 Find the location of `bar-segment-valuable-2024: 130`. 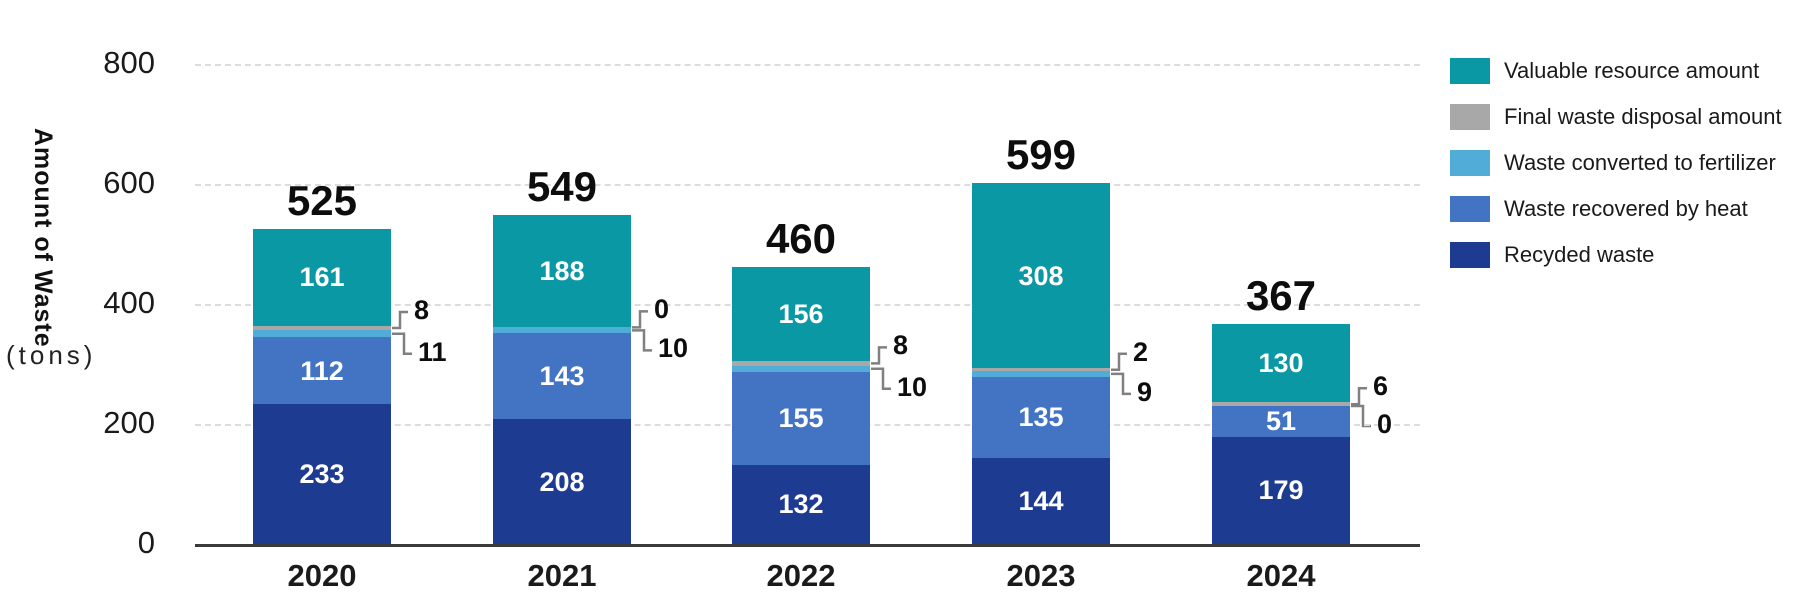

bar-segment-valuable-2024: 130 is located at coordinates (1281, 363).